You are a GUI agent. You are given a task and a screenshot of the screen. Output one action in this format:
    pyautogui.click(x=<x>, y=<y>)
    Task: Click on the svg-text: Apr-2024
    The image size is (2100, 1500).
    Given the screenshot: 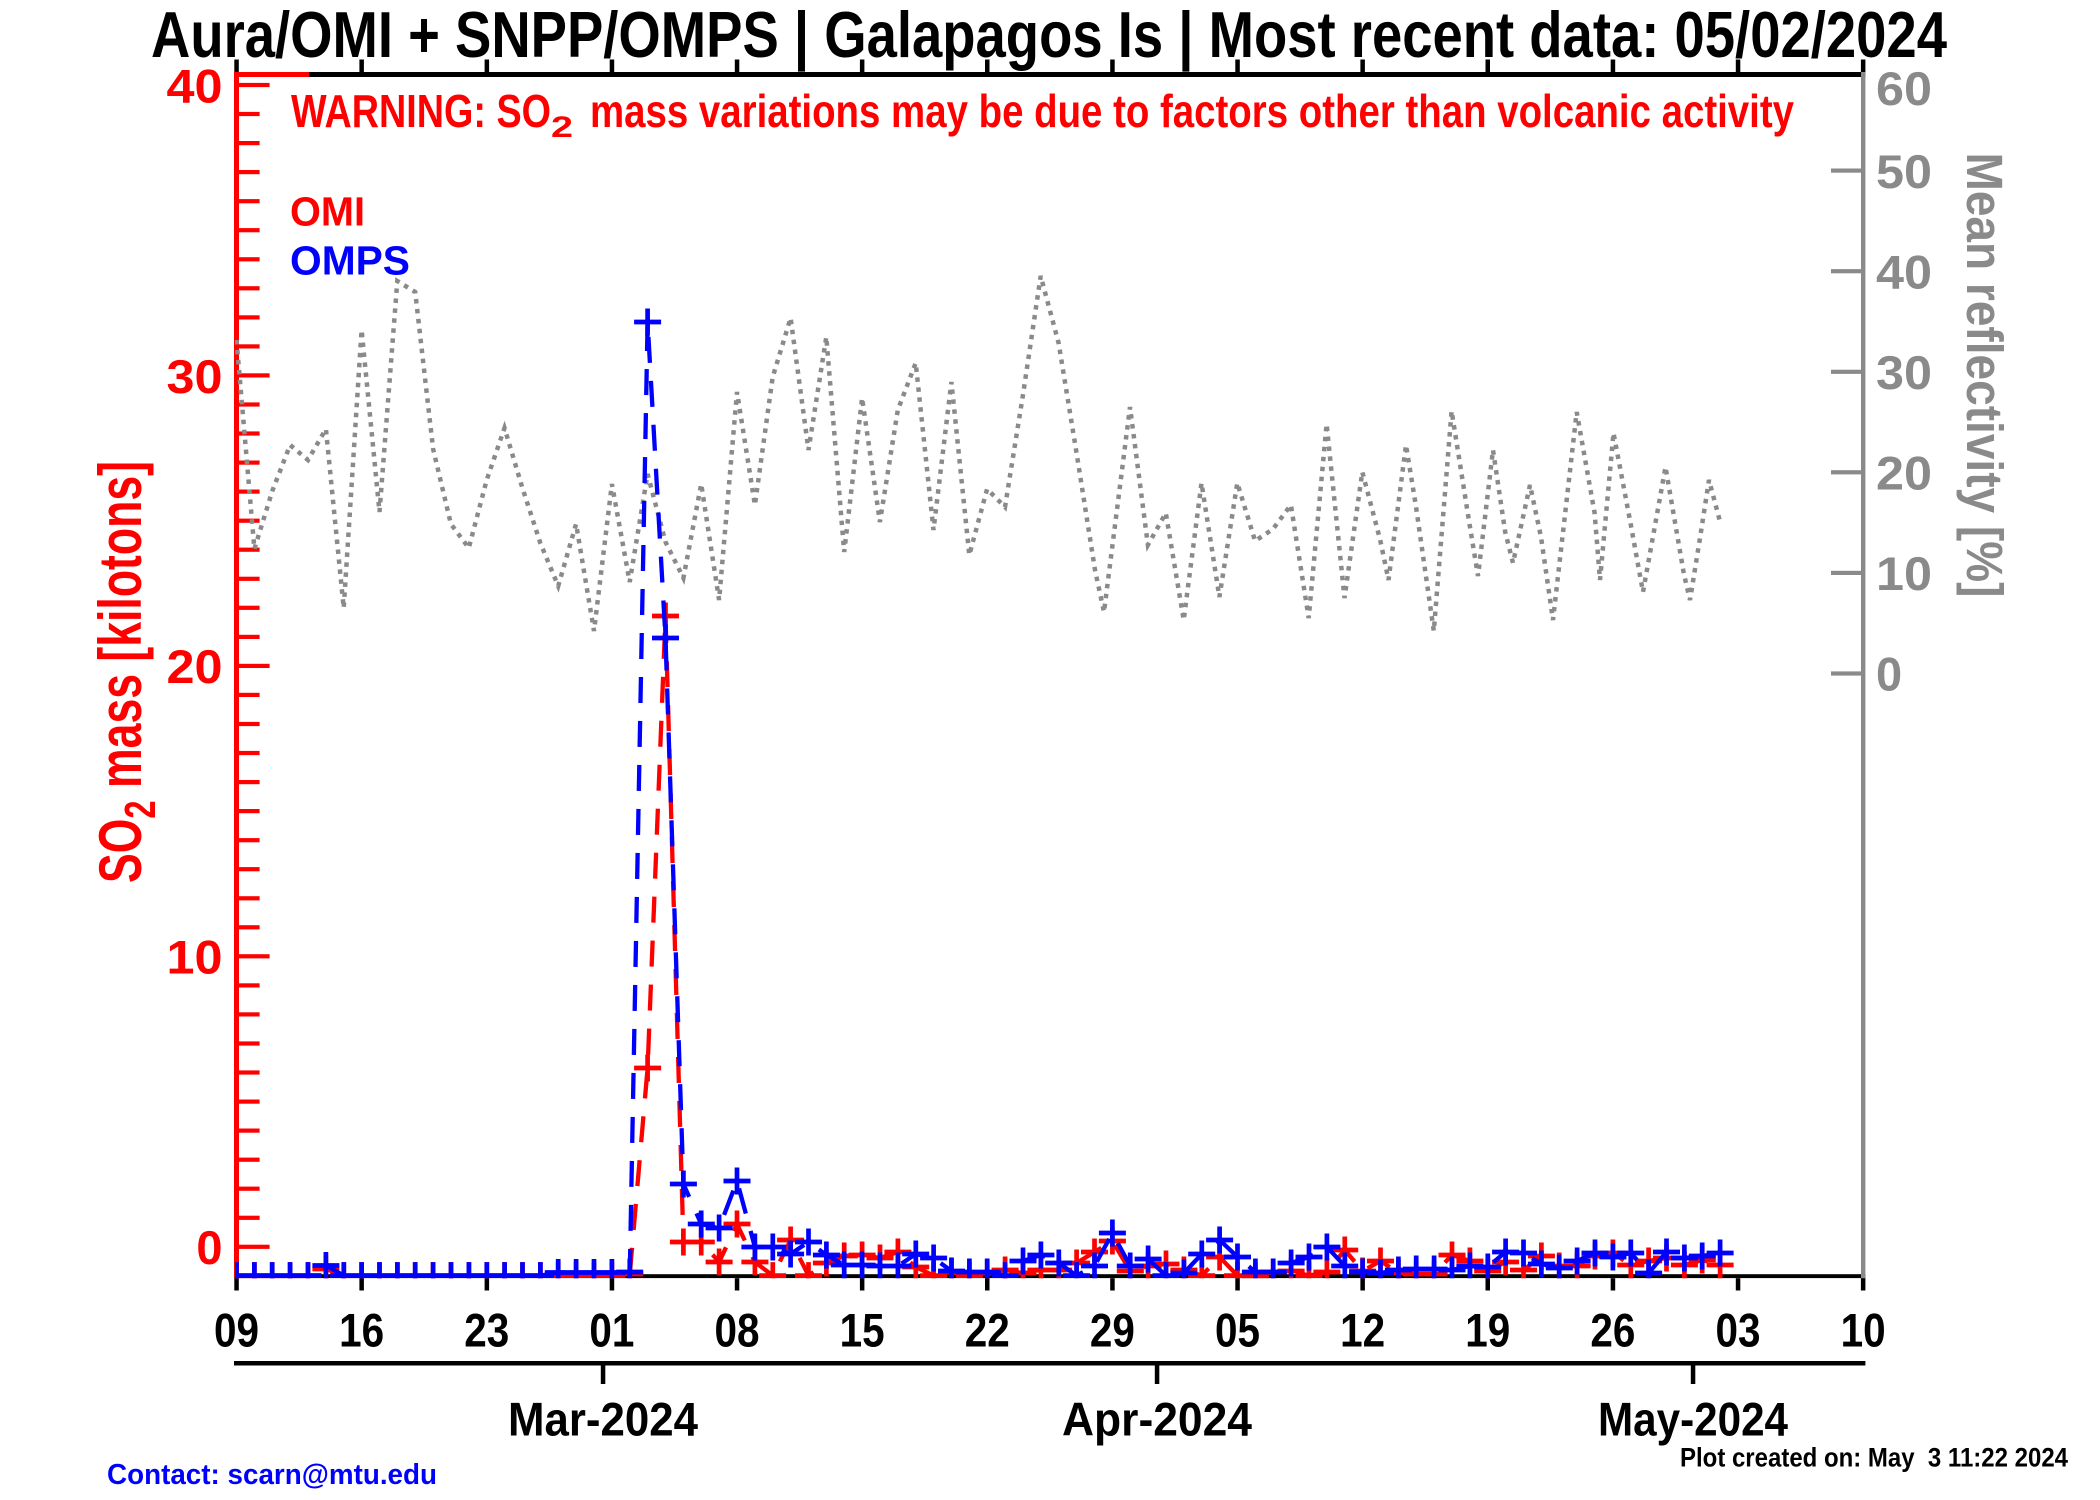 What is the action you would take?
    pyautogui.click(x=1157, y=1418)
    